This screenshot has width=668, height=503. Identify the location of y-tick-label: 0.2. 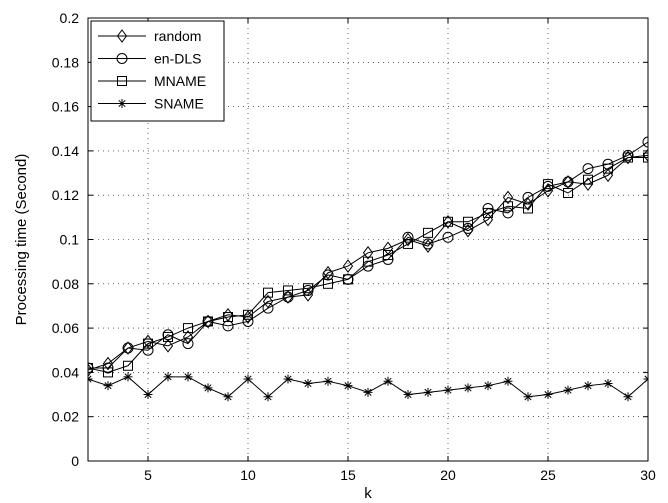
(70, 18).